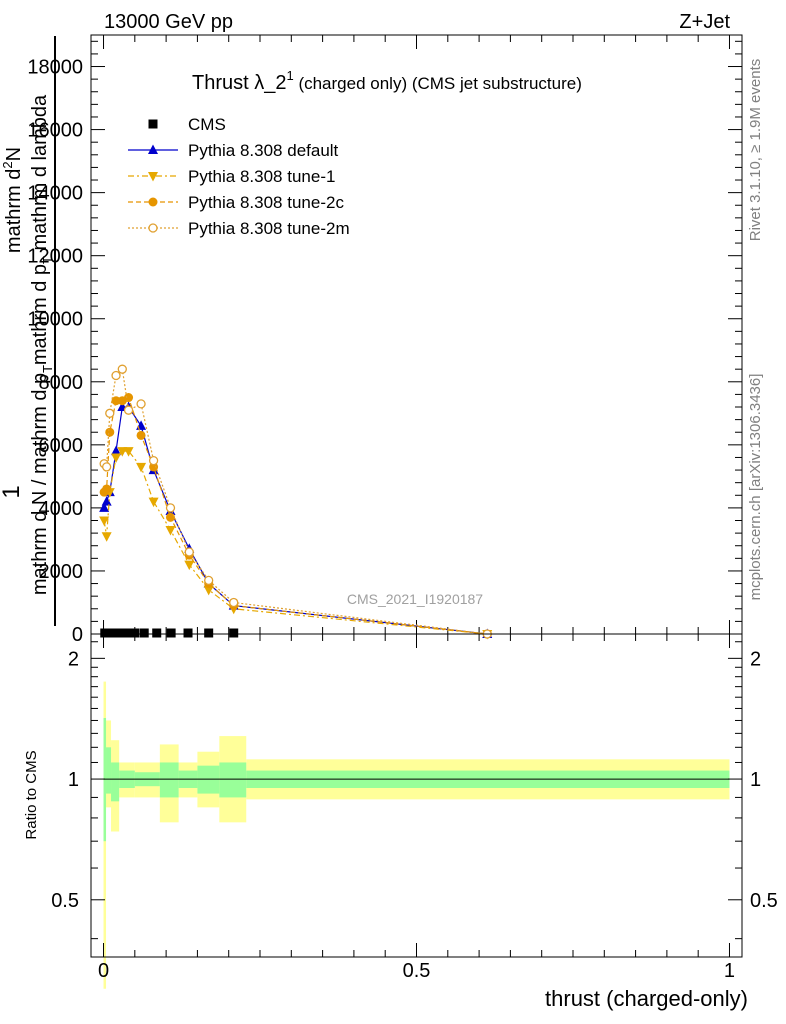 This screenshot has width=786, height=1024. I want to click on ylabel-denominator: mathrm d pT mathrm d lambda, so click(42, 229).